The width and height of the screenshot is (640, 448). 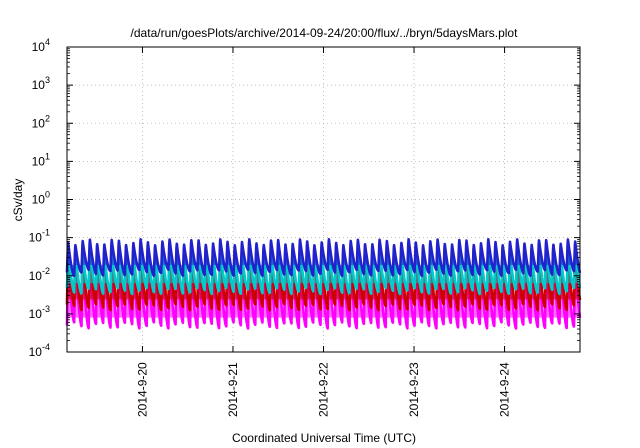 What do you see at coordinates (39, 350) in the screenshot?
I see `y-tick-label: 10⁻⁴` at bounding box center [39, 350].